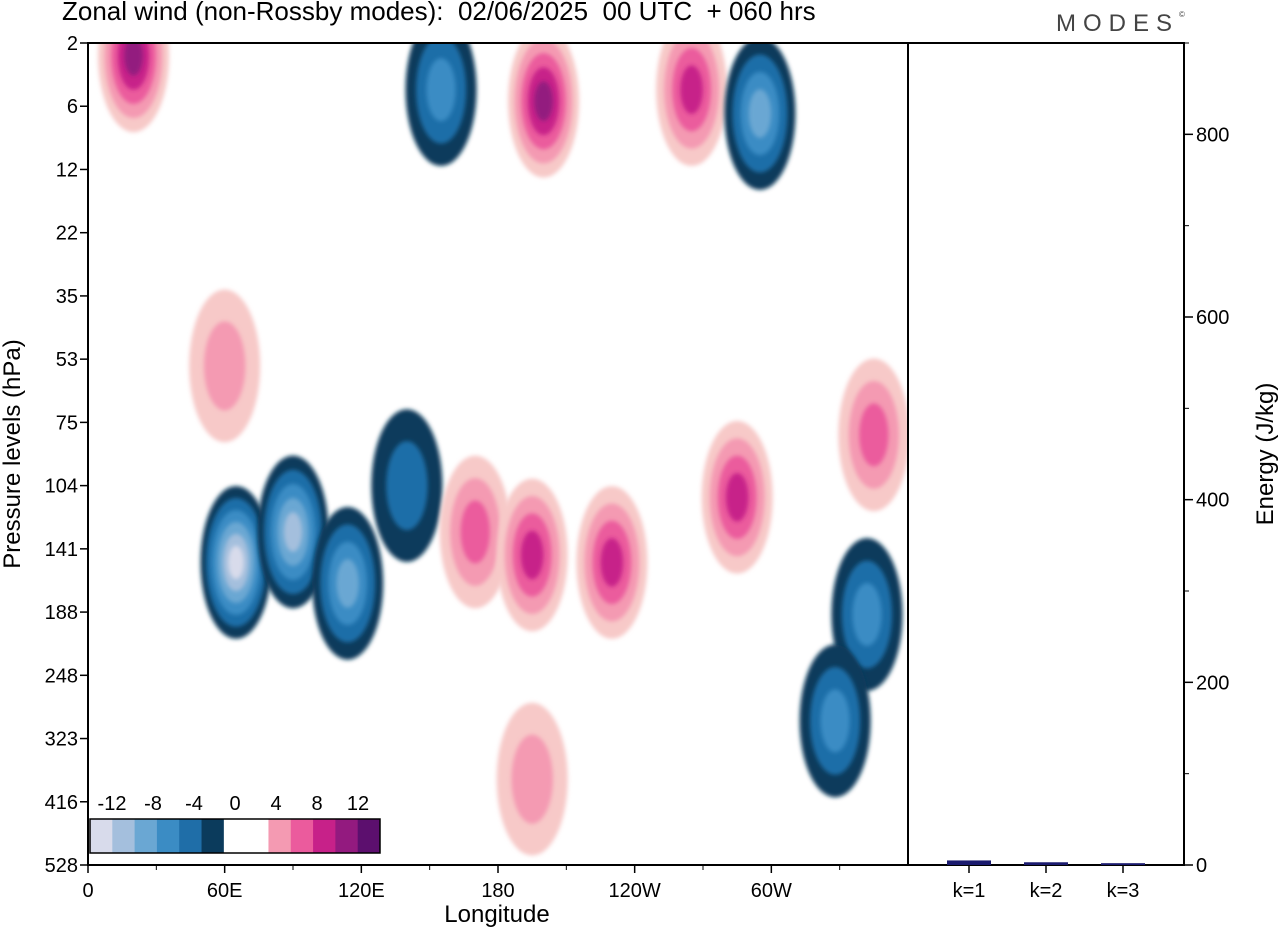 The image size is (1280, 930). What do you see at coordinates (67, 423) in the screenshot?
I see `y-tick-label: 75` at bounding box center [67, 423].